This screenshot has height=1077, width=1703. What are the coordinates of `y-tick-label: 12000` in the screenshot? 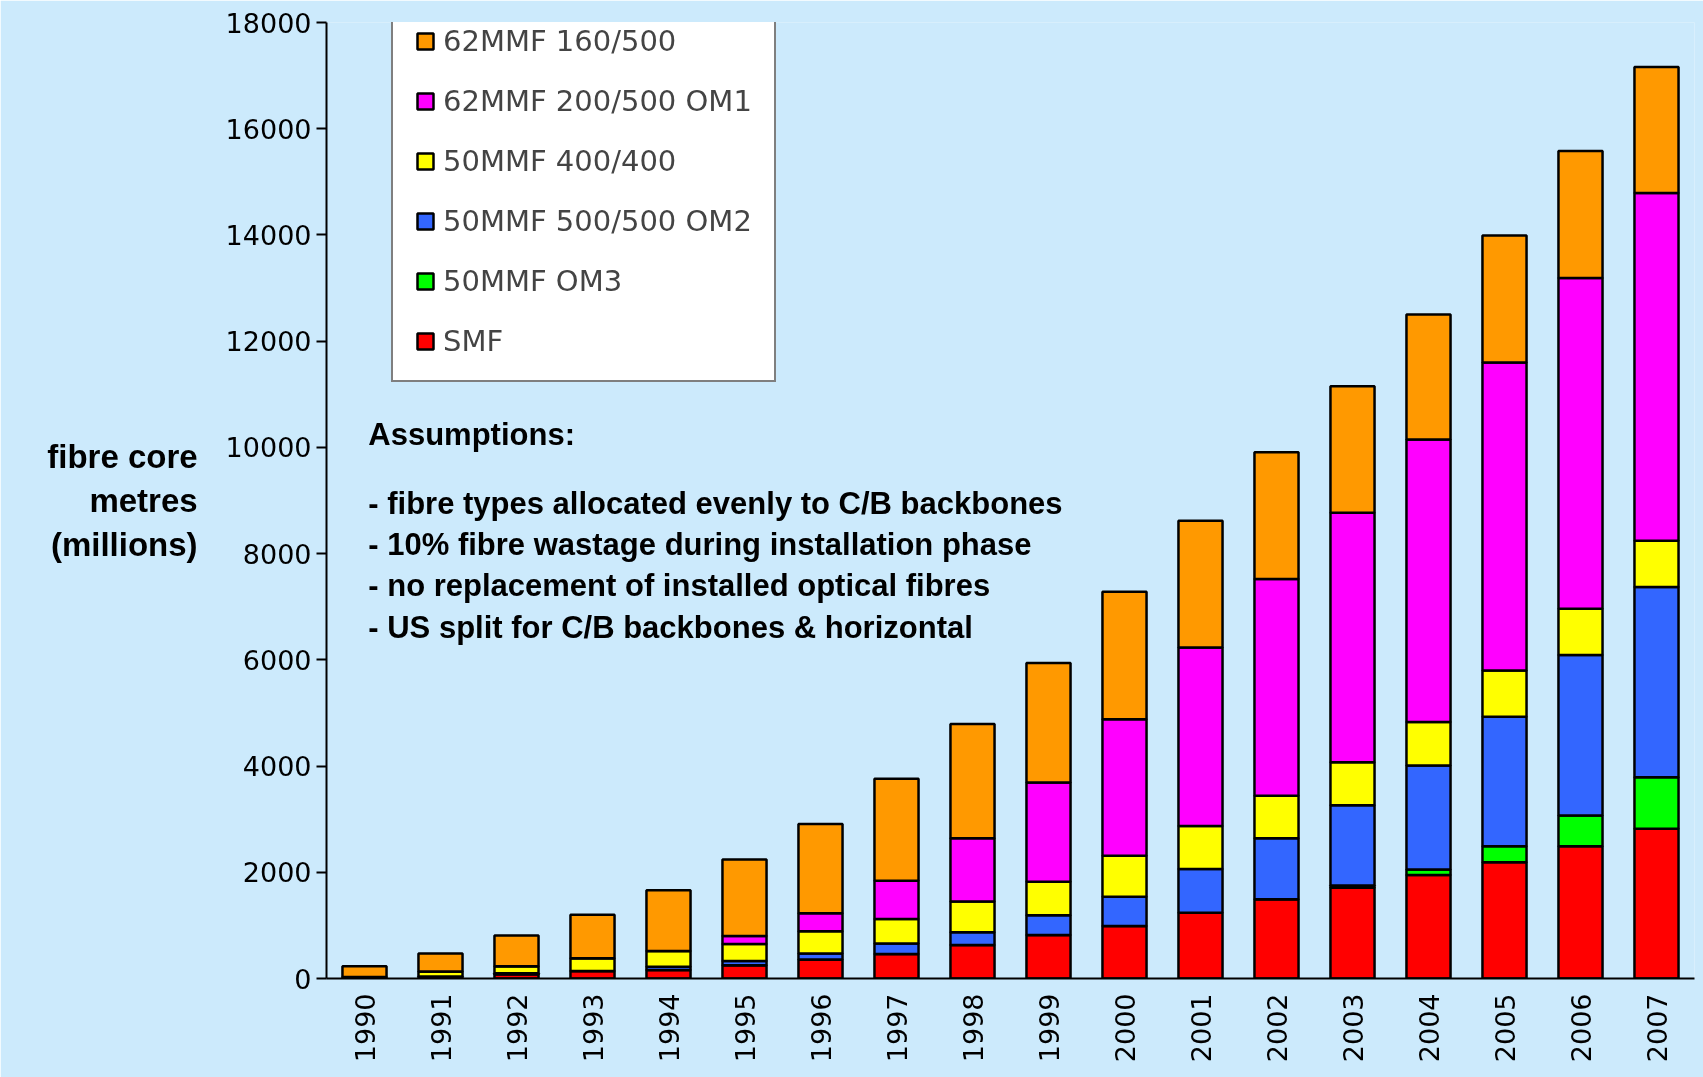 It's located at (268, 342).